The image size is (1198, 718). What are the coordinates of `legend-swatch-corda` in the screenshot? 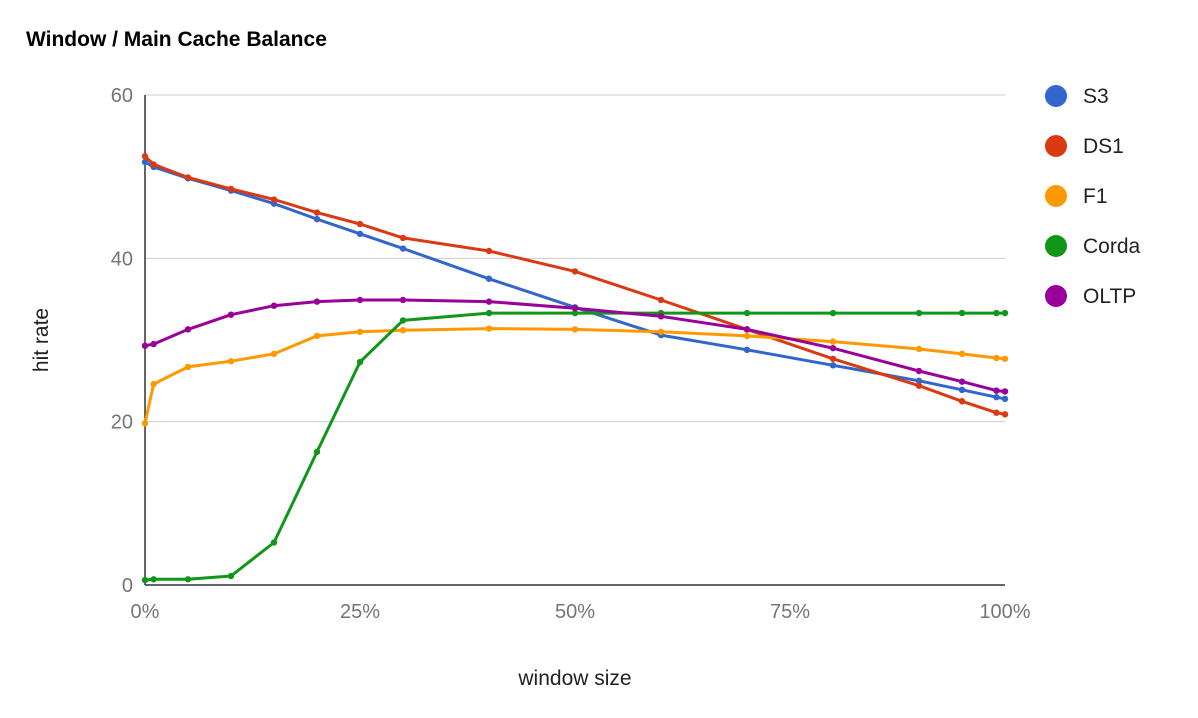 It's located at (1056, 246).